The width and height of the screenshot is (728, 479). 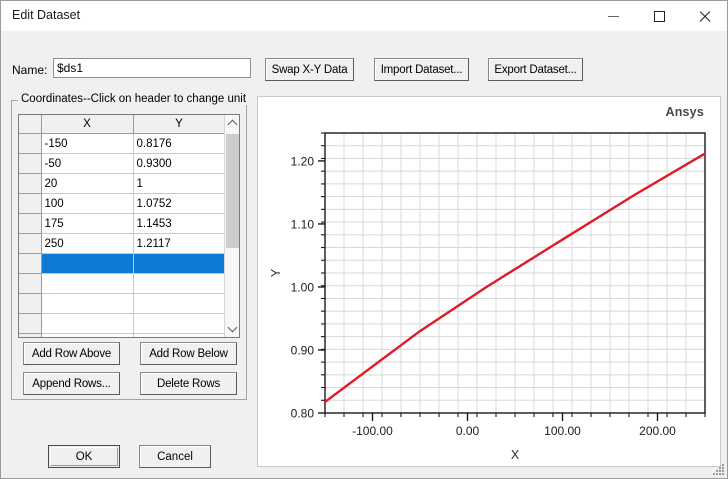 I want to click on close-icon, so click(x=704, y=16).